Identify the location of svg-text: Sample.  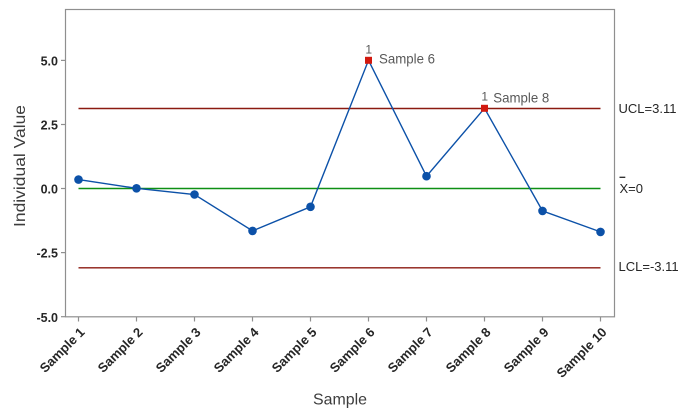
(340, 400).